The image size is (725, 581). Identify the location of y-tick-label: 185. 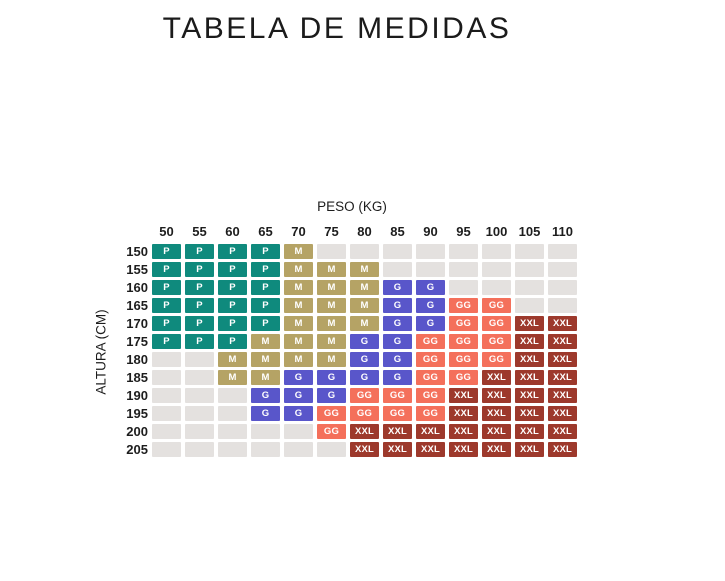
(137, 377).